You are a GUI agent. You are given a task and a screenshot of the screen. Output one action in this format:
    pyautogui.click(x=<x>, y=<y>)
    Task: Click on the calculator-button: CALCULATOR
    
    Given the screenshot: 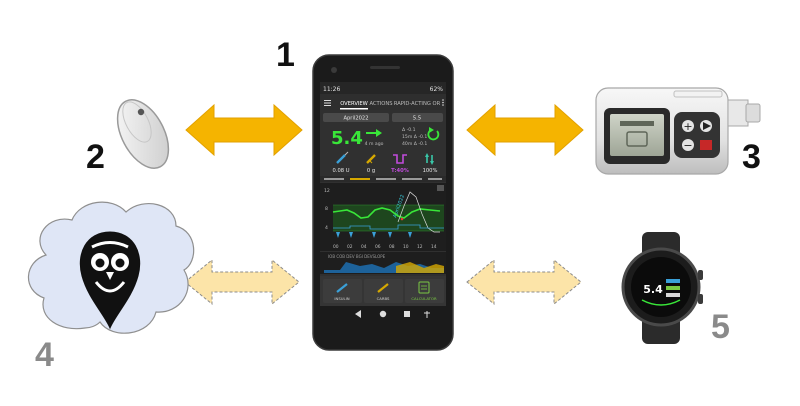 What is the action you would take?
    pyautogui.click(x=424, y=291)
    